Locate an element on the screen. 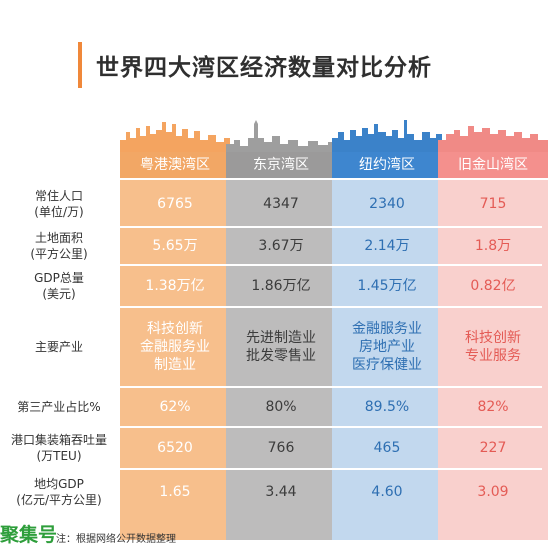 The image size is (560, 555). table-cell: 0.82亿 is located at coordinates (493, 286).